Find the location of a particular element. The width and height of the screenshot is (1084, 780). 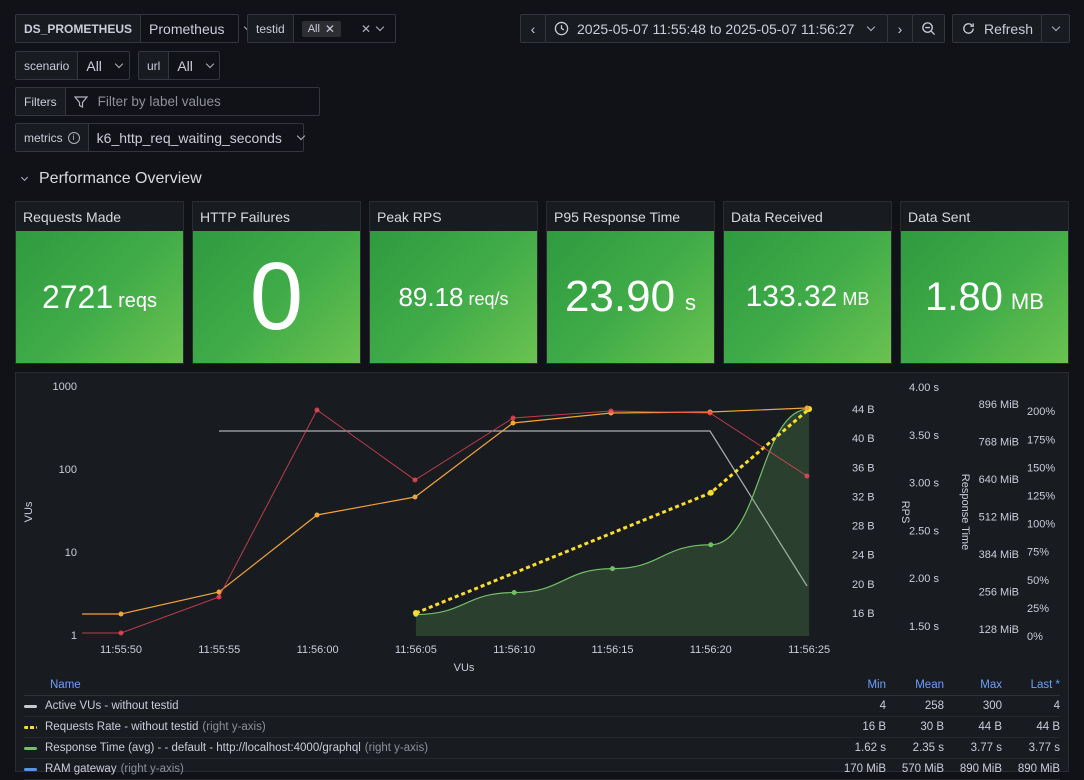

datasource-variable: DS_PROMETHEUS Prometheus is located at coordinates (133, 28).